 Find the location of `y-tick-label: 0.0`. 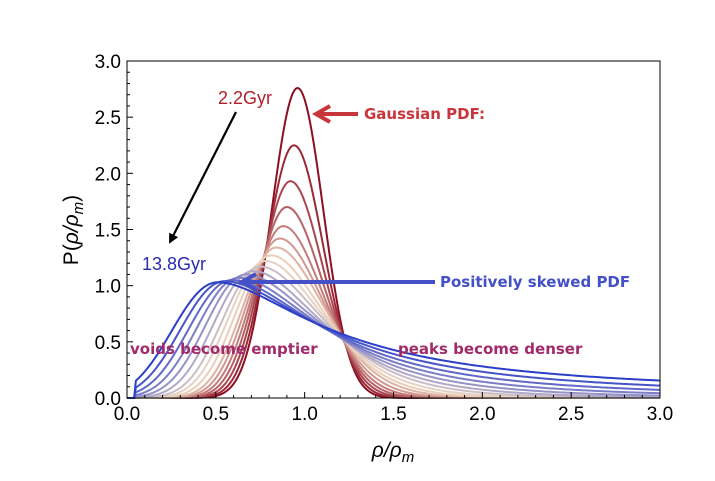

y-tick-label: 0.0 is located at coordinates (108, 399).